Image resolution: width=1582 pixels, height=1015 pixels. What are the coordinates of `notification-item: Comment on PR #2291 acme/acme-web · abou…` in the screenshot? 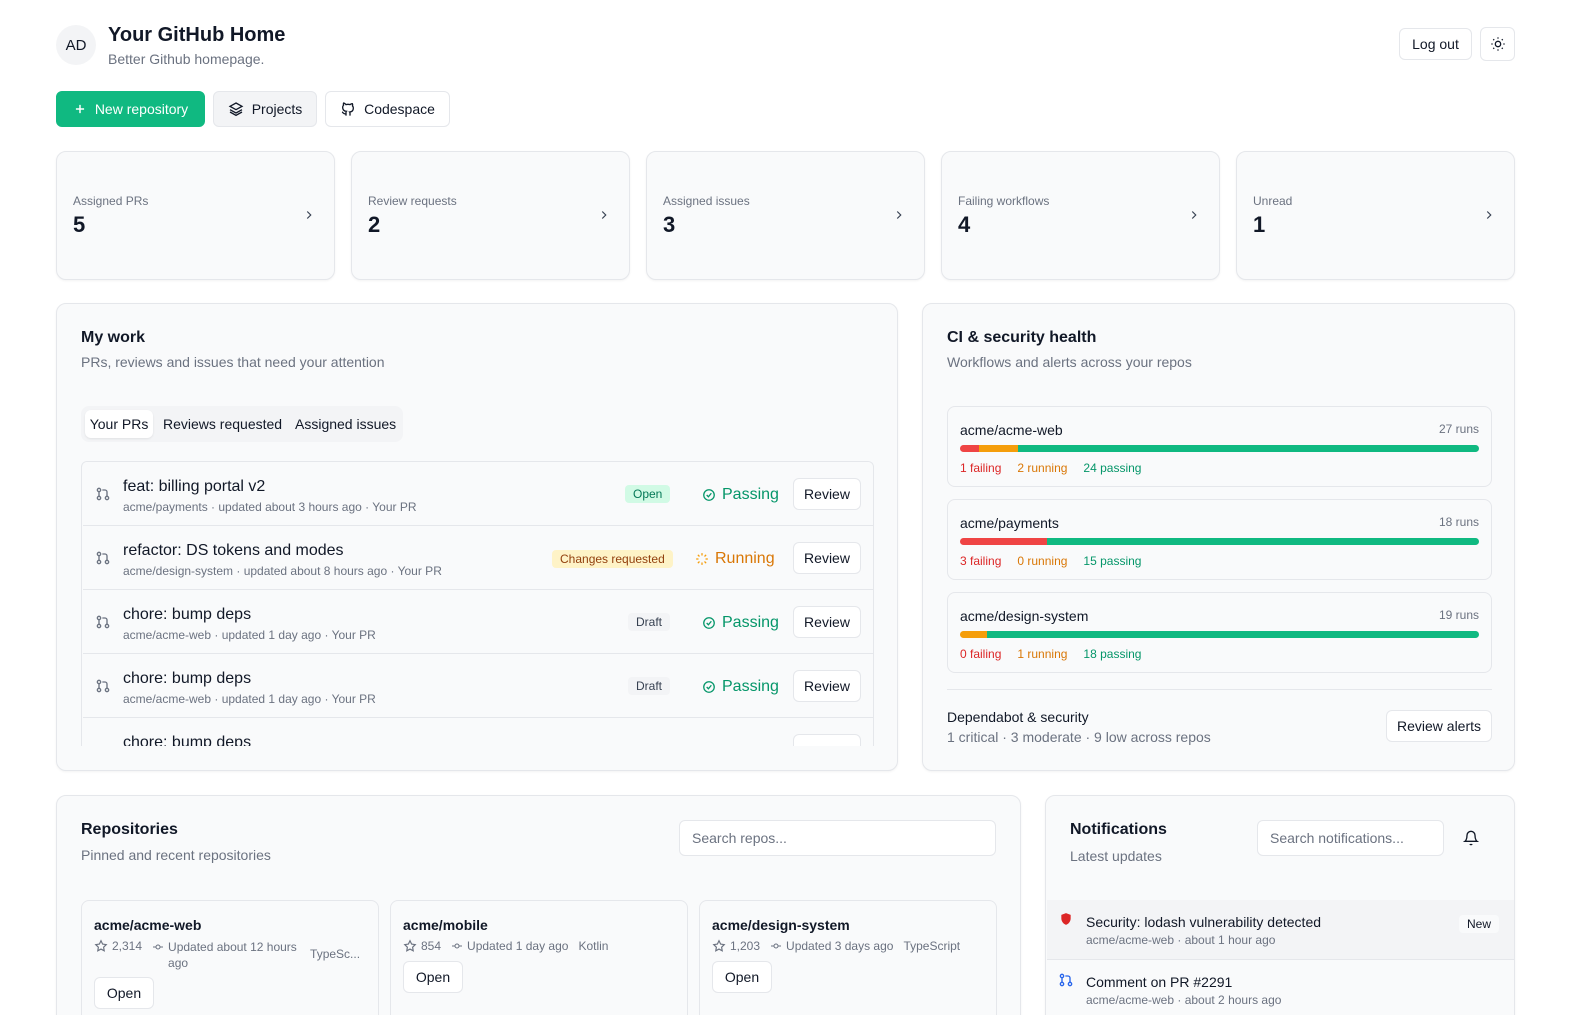 It's located at (1280, 987).